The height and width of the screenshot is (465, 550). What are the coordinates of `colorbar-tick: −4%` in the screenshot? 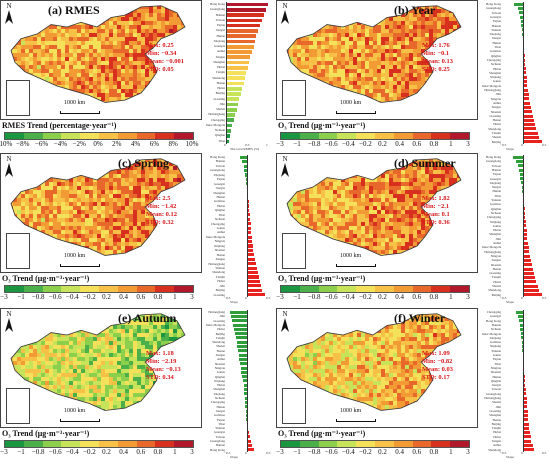 It's located at (60, 144).